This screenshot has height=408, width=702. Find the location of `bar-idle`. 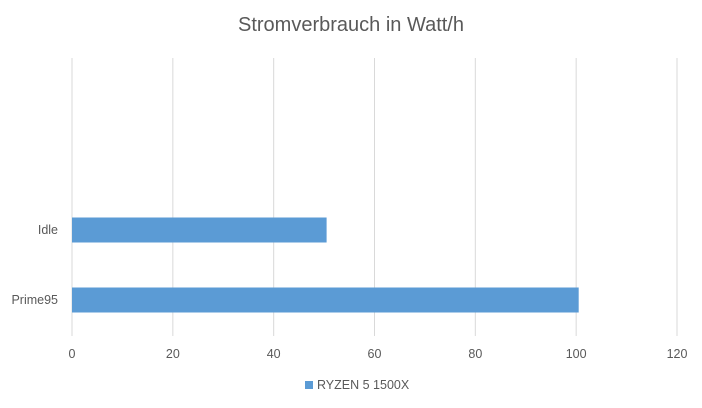

bar-idle is located at coordinates (199, 230).